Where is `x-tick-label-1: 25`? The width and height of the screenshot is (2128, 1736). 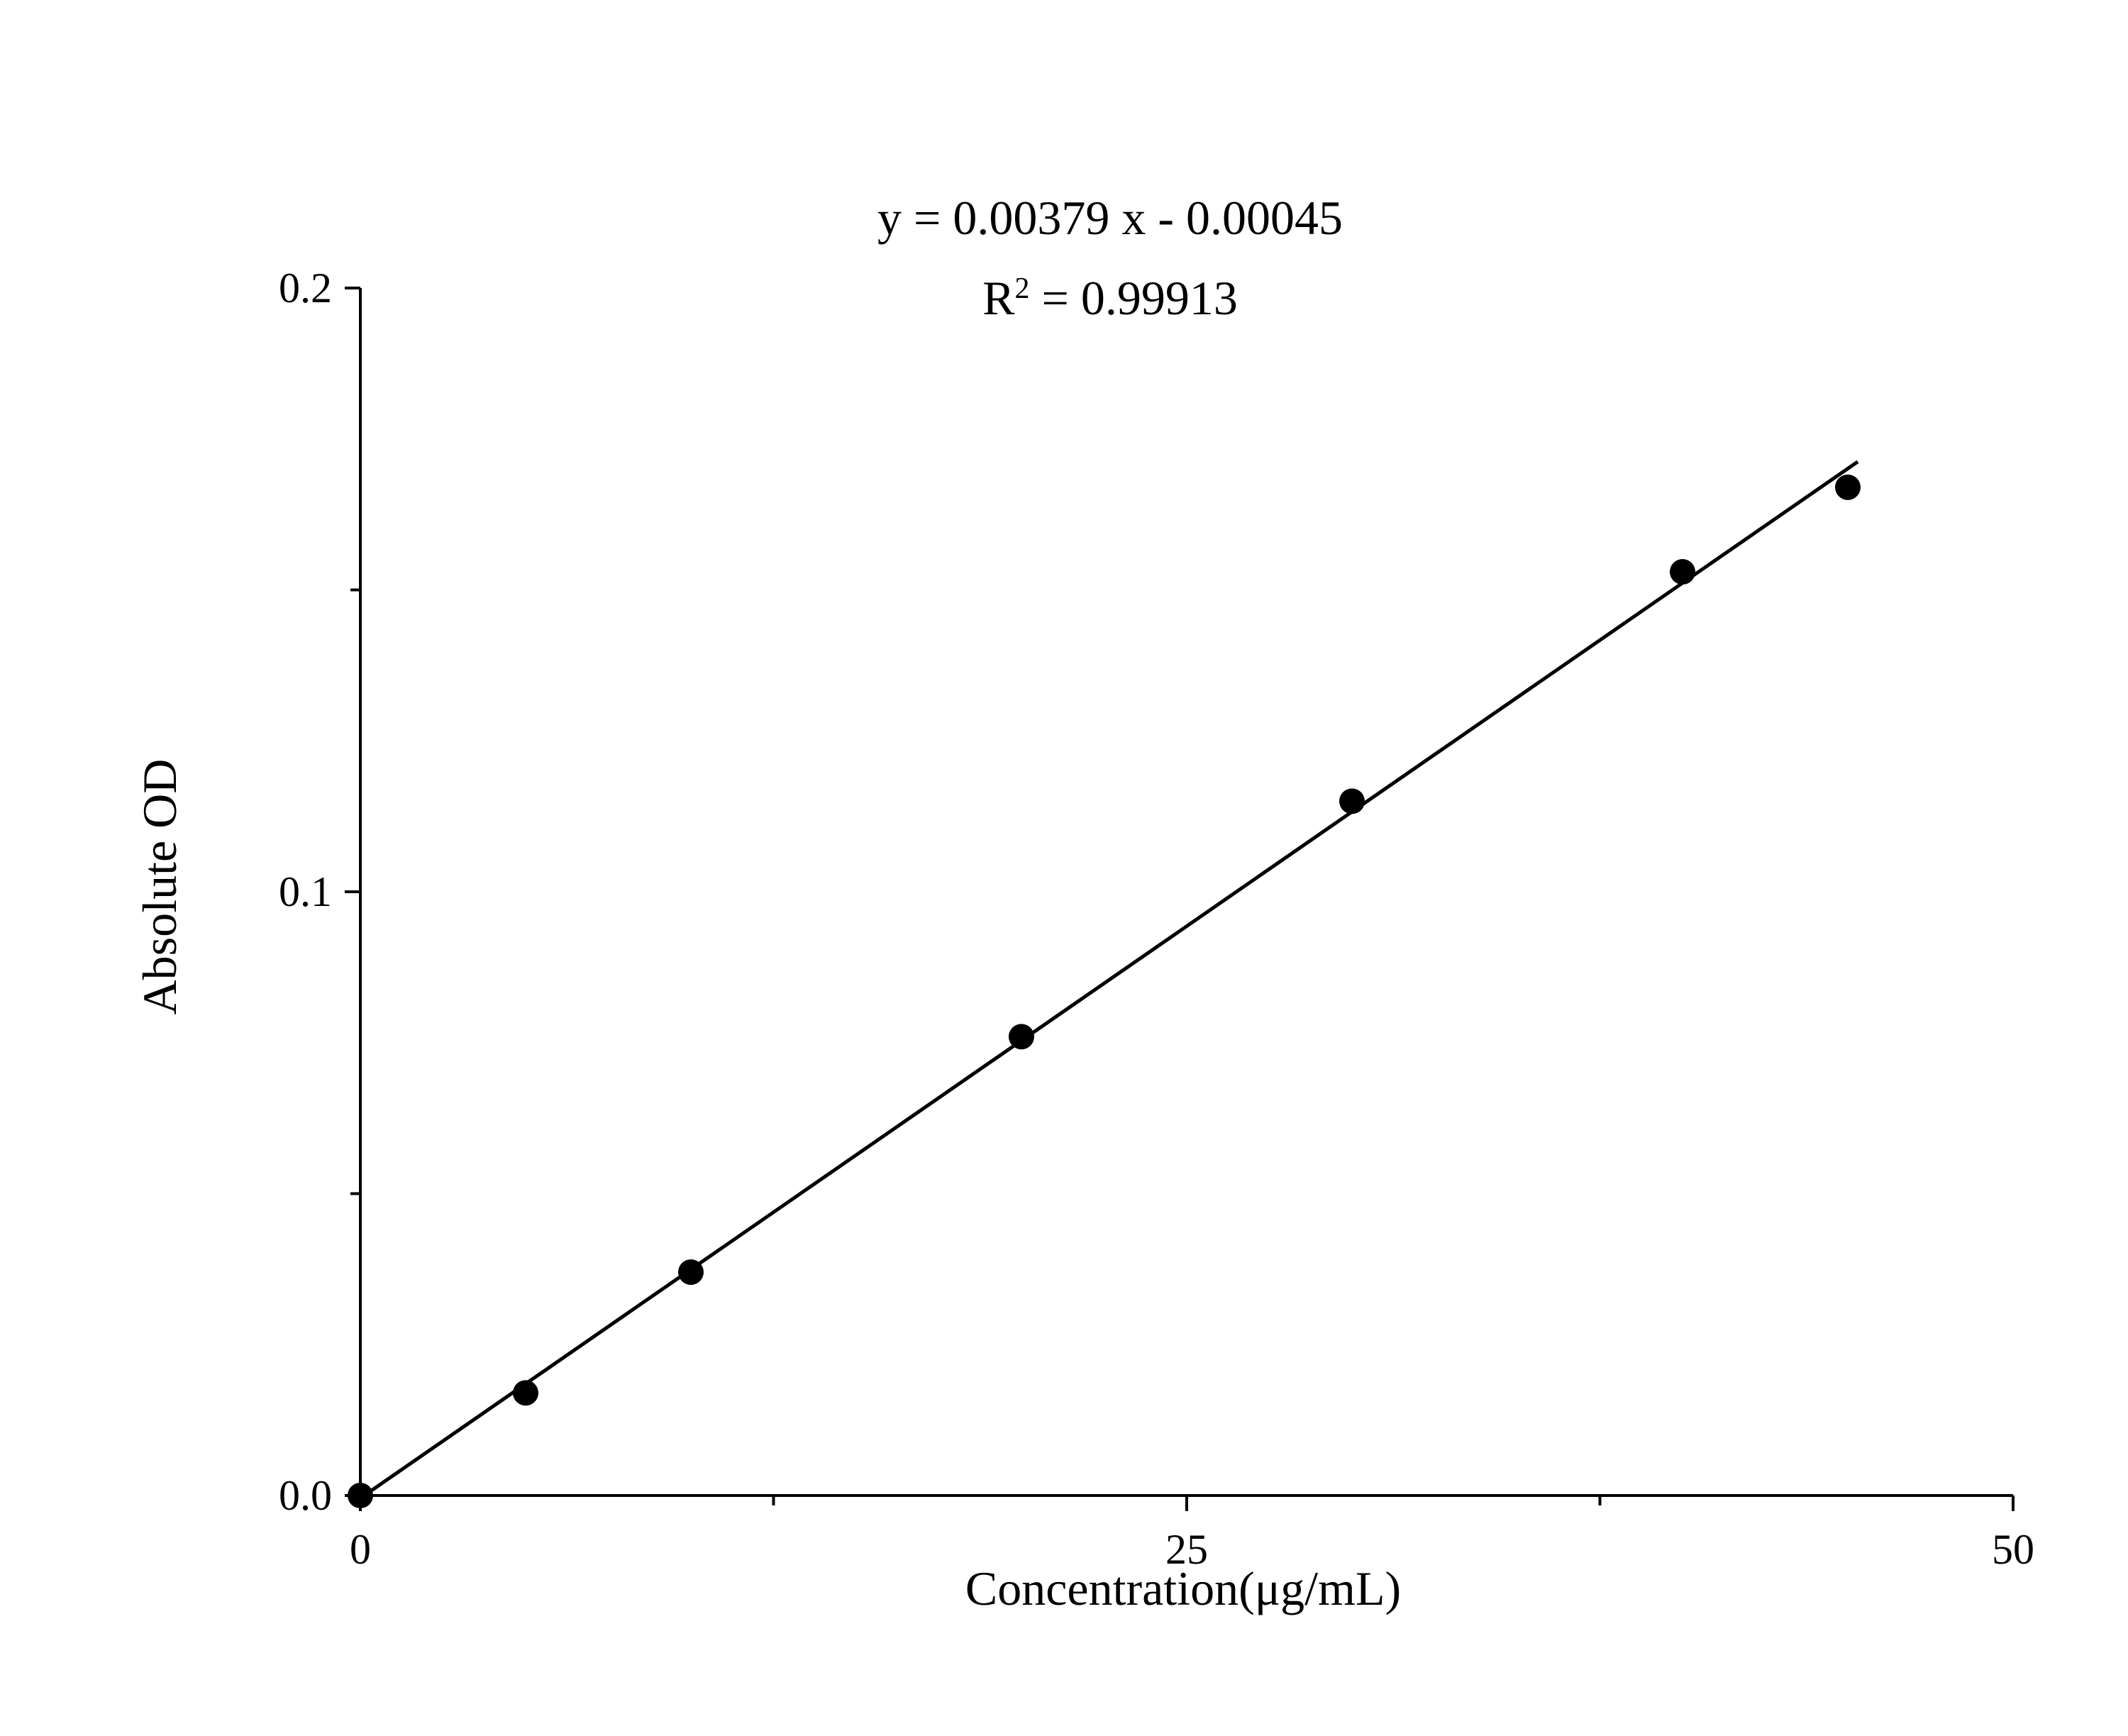 x-tick-label-1: 25 is located at coordinates (1187, 1549).